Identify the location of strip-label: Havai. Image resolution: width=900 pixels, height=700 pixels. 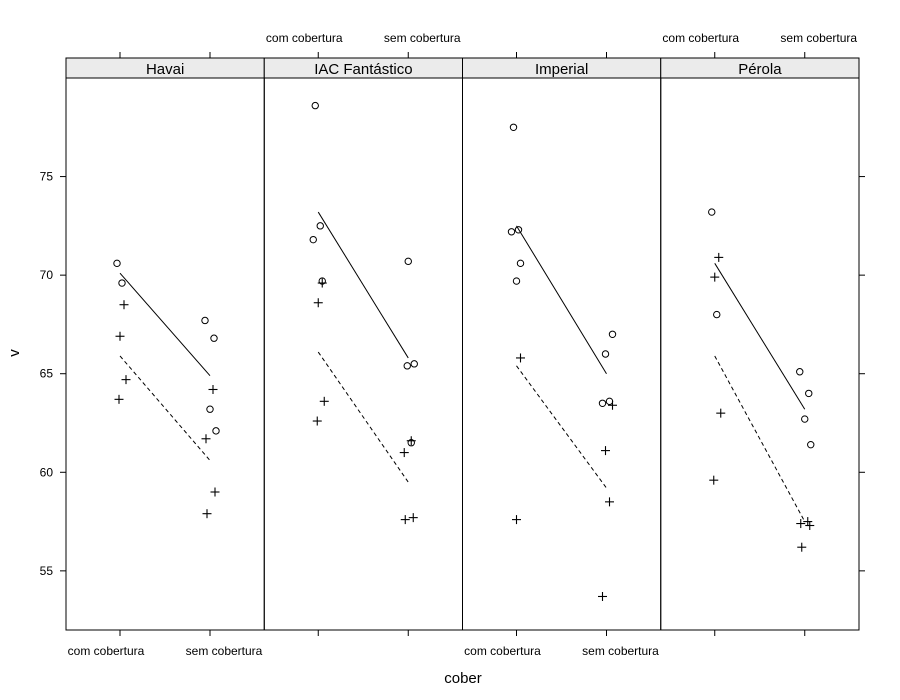
(165, 69).